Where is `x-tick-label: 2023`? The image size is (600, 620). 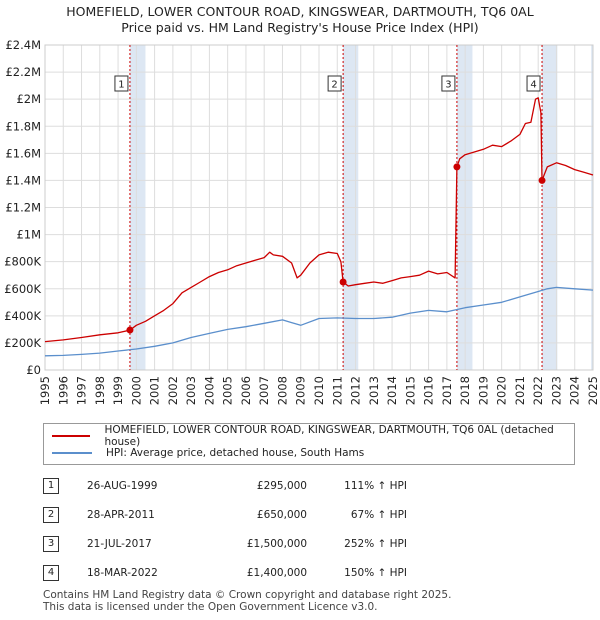
x-tick-label: 2023 is located at coordinates (556, 390).